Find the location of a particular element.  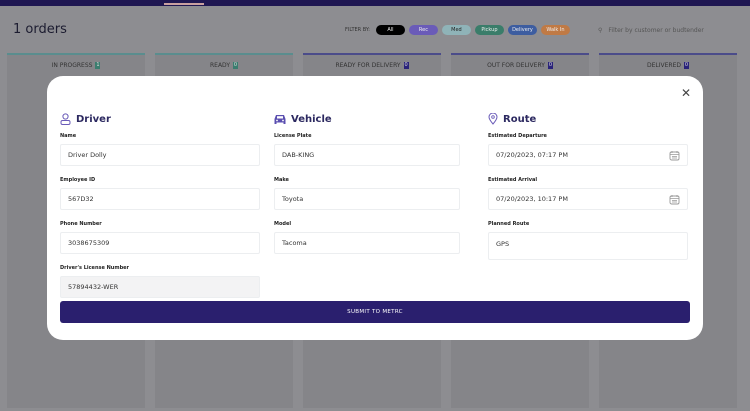

field-value: Tacoma is located at coordinates (294, 243).